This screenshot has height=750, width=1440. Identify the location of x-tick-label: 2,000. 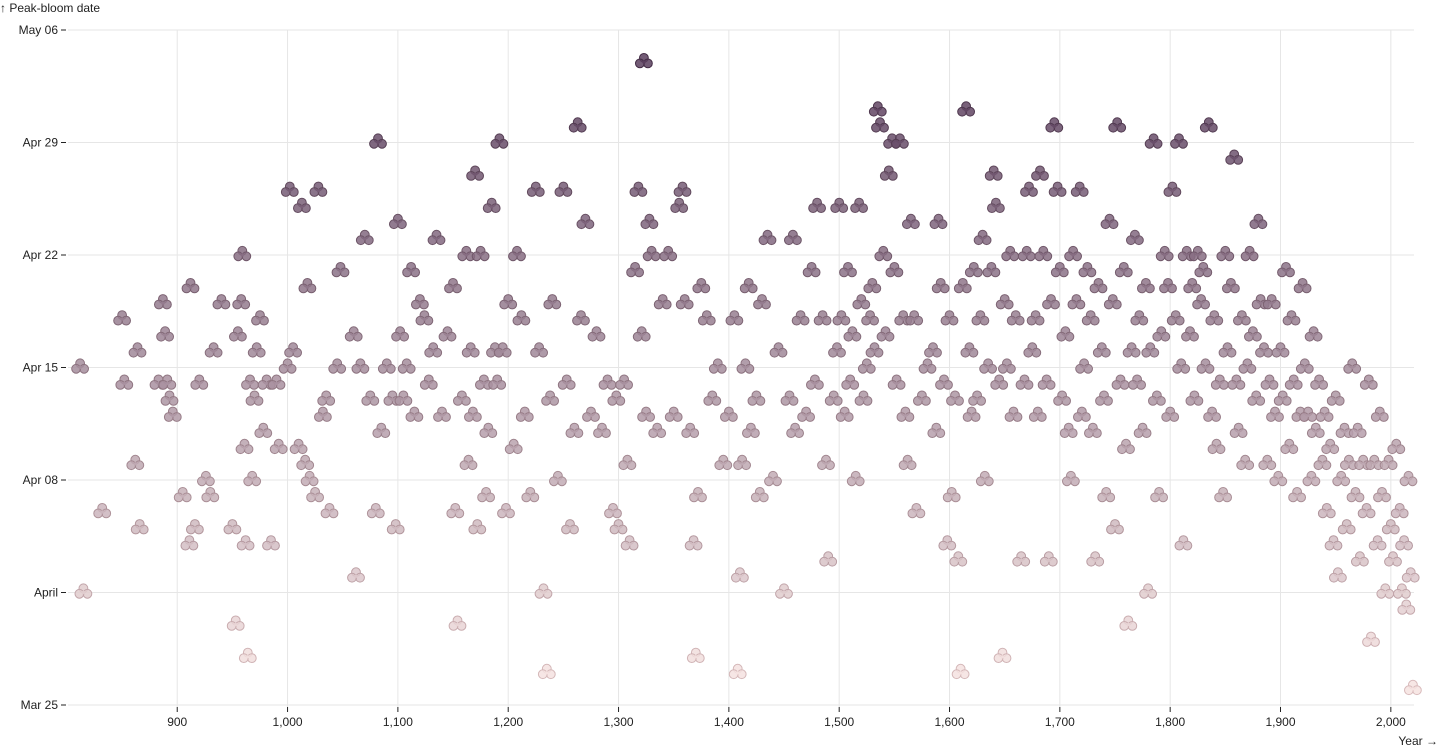
(1391, 722).